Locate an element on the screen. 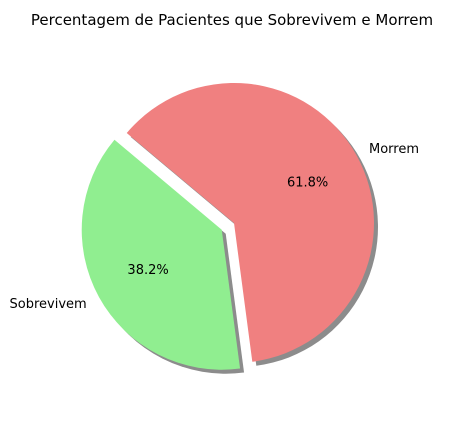 This screenshot has width=465, height=427. slice-label-sobrevivem: Sobrevivem is located at coordinates (48, 304).